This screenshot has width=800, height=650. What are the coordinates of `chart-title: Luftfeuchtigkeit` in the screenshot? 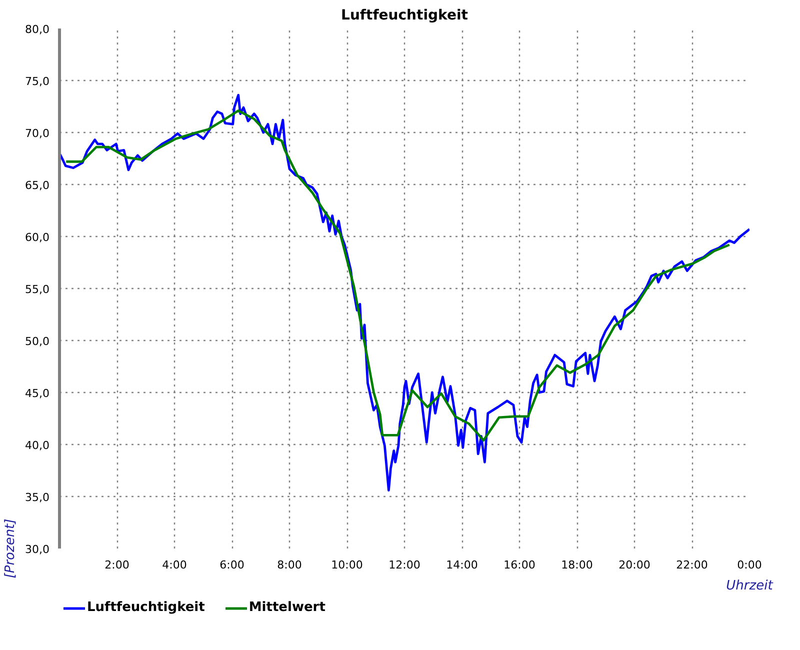 It's located at (404, 16).